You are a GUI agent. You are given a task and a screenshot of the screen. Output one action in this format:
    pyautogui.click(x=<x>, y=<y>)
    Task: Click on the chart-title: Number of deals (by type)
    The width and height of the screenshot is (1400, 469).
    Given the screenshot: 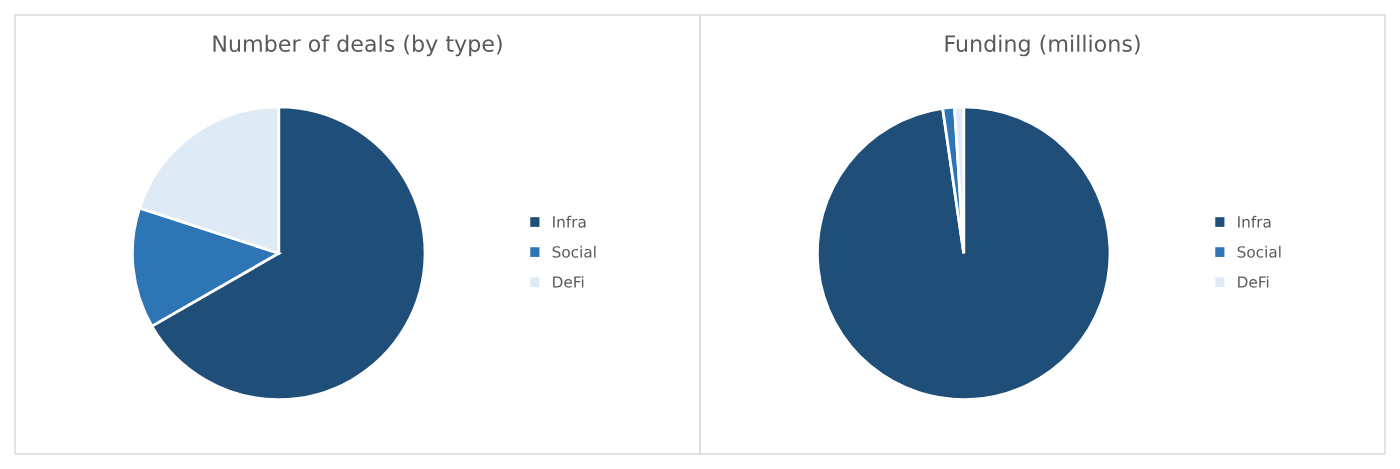 What is the action you would take?
    pyautogui.click(x=357, y=45)
    